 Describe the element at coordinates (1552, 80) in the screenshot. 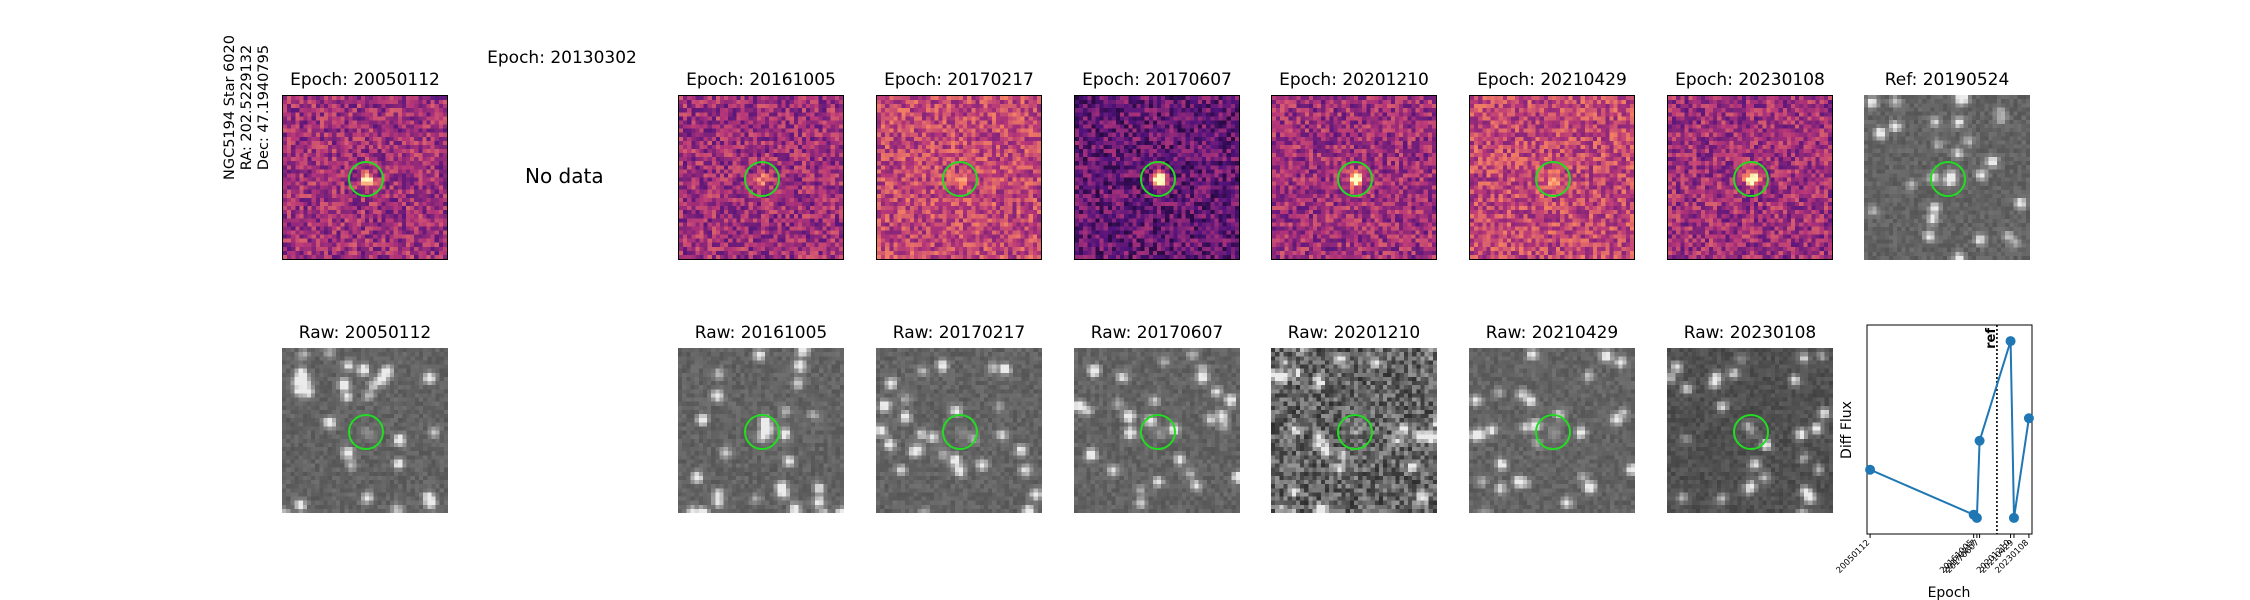

I see `title-epoch-20210429: Epoch: 20210429` at that location.